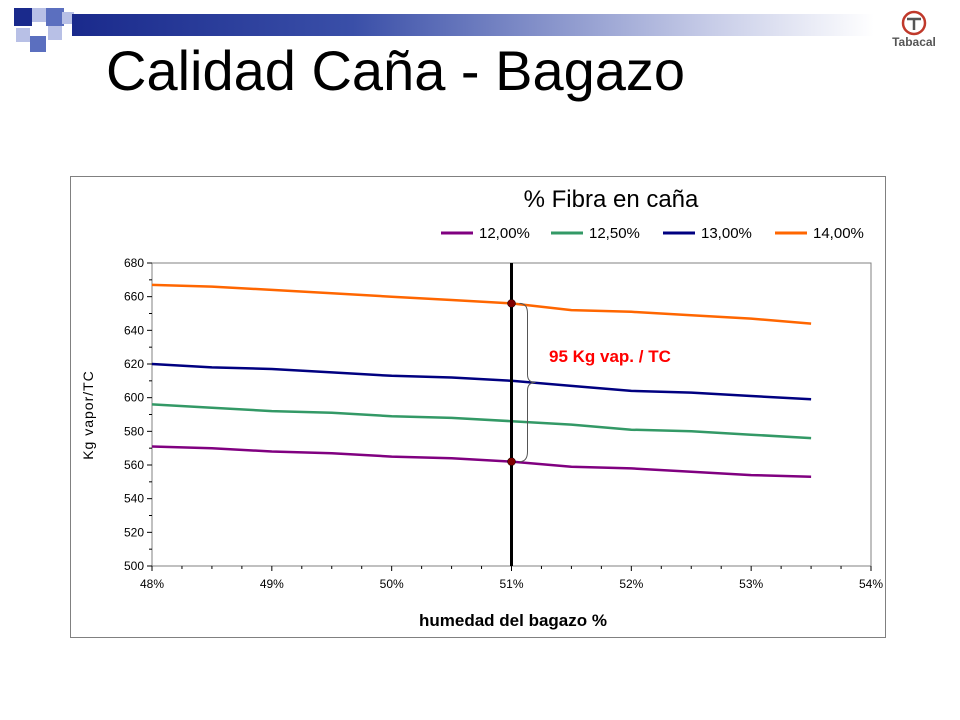 This screenshot has height=720, width=960. Describe the element at coordinates (504, 233) in the screenshot. I see `legend-label: 12,00%` at that location.